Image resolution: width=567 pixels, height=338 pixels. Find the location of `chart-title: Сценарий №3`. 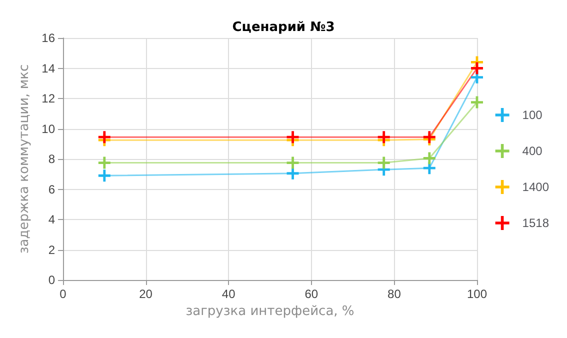

chart-title: Сценарий №3 is located at coordinates (283, 27).